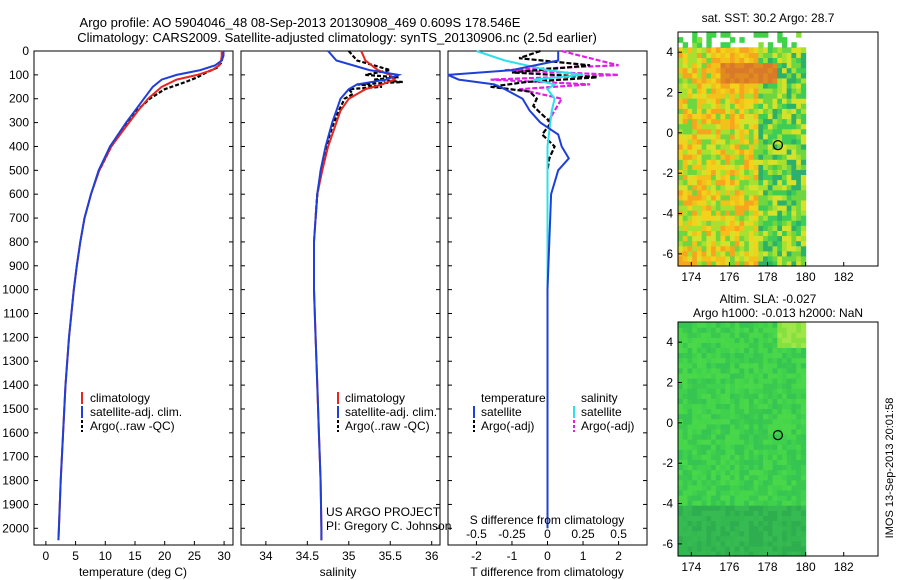 The height and width of the screenshot is (580, 900). What do you see at coordinates (778, 149) in the screenshot?
I see `sst-map-frame` at bounding box center [778, 149].